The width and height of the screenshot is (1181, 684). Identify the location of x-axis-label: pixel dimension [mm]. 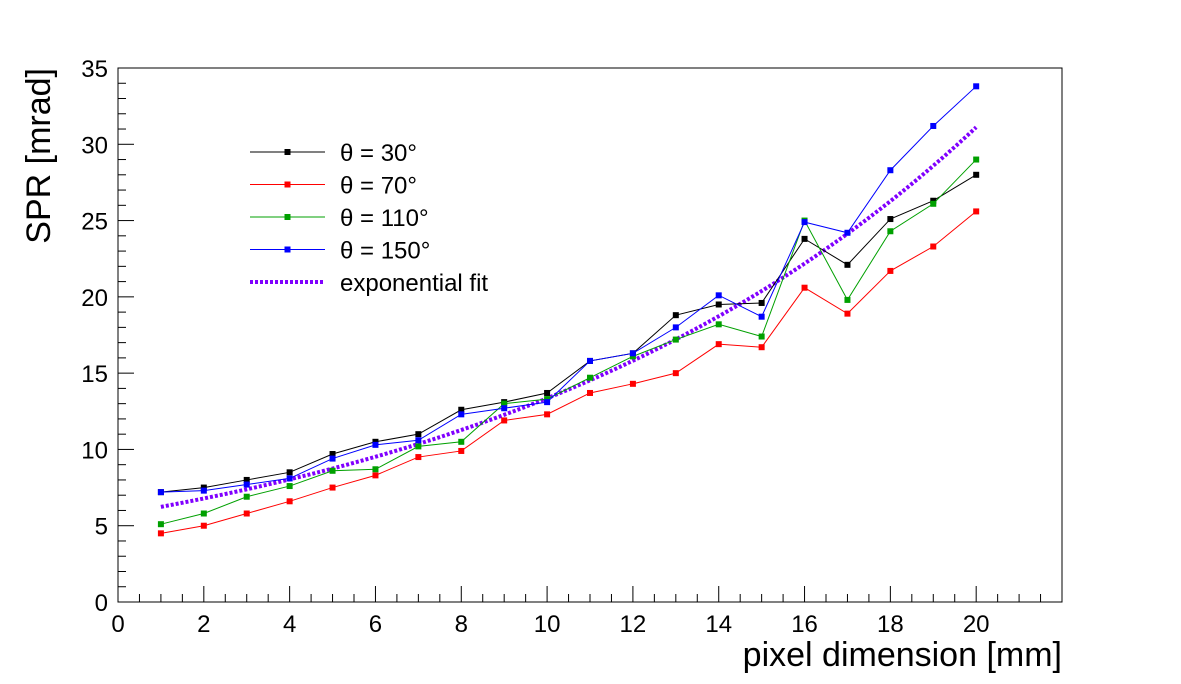
(902, 655).